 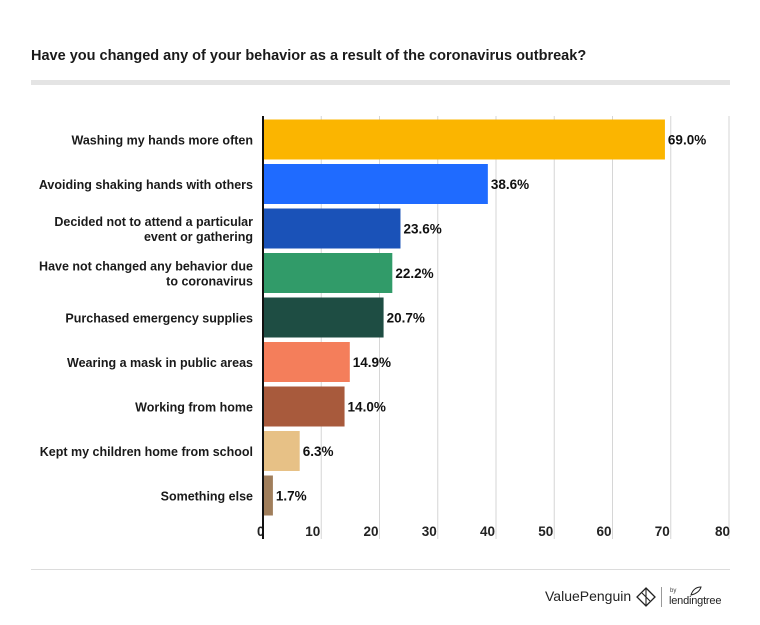 I want to click on x-tick-label: 20, so click(x=371, y=531).